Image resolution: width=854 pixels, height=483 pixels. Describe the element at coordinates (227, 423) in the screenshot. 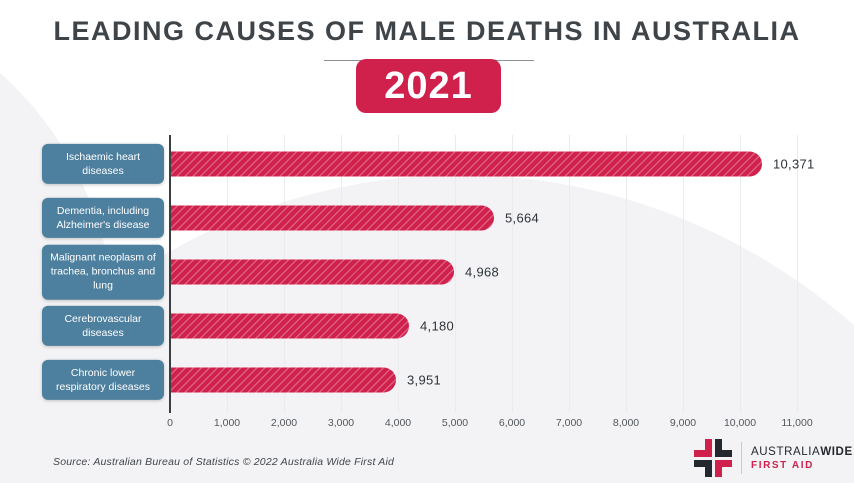

I see `x-tick-label: 1,000` at that location.